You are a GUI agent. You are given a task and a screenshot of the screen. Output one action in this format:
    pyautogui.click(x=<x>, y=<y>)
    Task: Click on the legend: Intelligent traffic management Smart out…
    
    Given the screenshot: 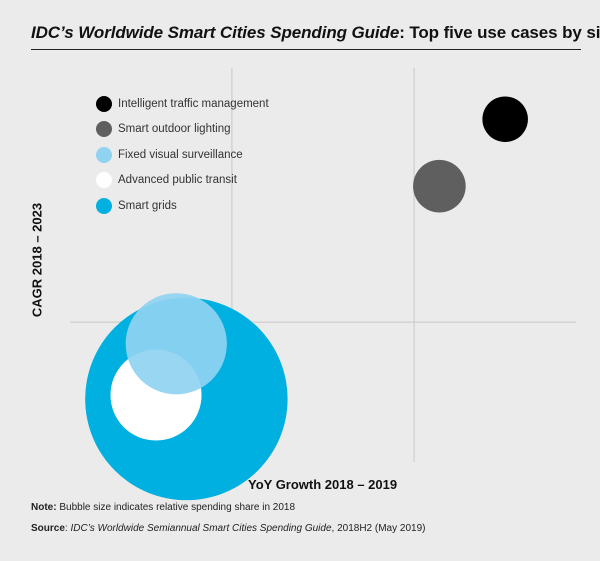 What is the action you would take?
    pyautogui.click(x=182, y=155)
    